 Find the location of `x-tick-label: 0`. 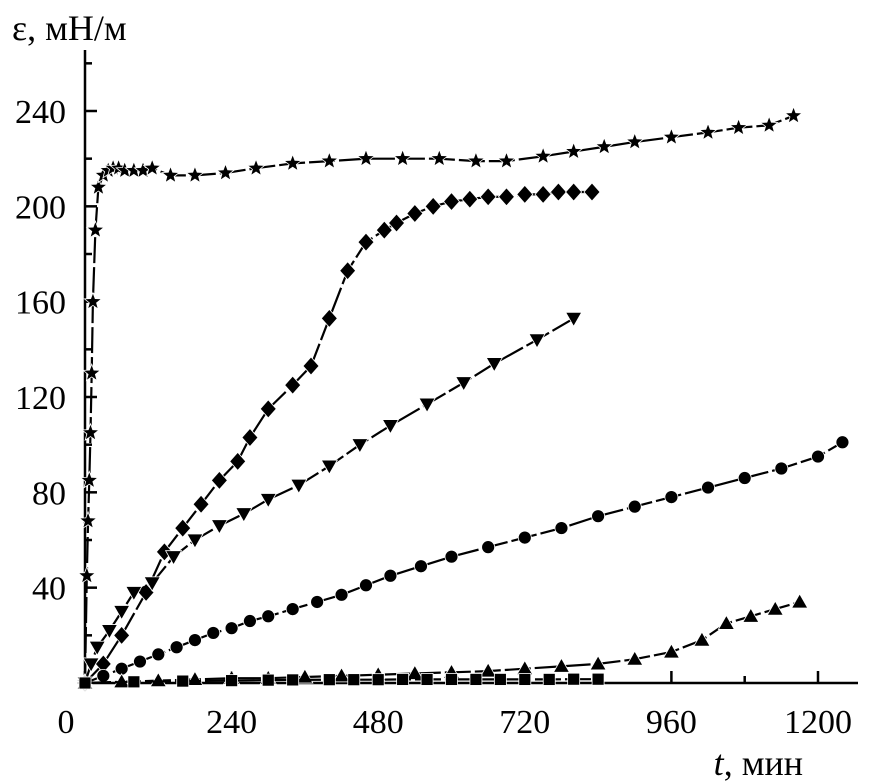

x-tick-label: 0 is located at coordinates (66, 722).